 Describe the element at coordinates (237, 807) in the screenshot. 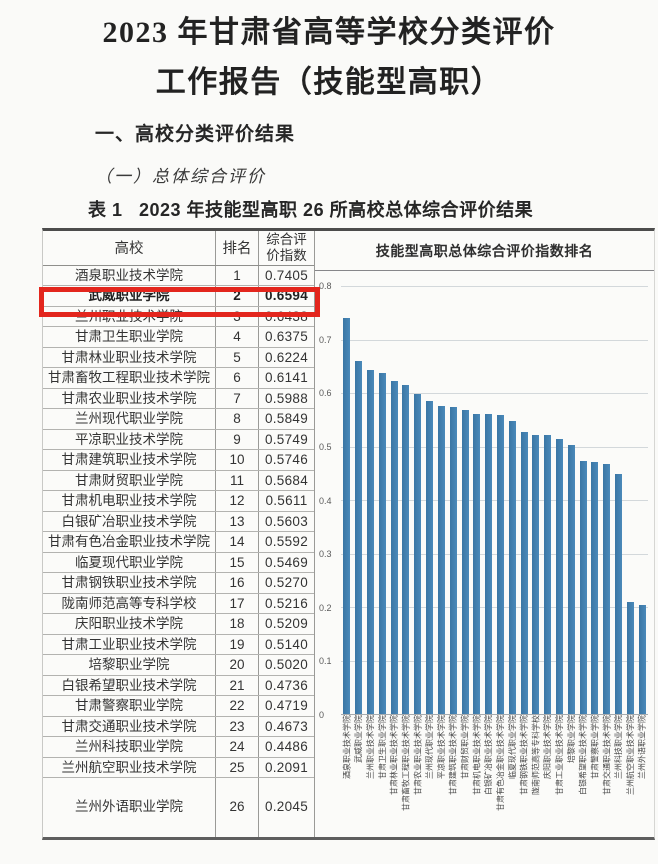

I see `rank-cell: 26` at that location.